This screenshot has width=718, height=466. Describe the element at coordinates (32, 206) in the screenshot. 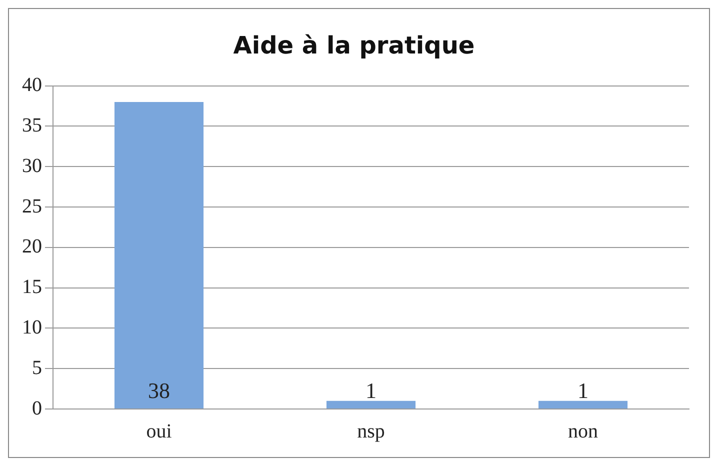

I see `y-tick-label: 25` at that location.